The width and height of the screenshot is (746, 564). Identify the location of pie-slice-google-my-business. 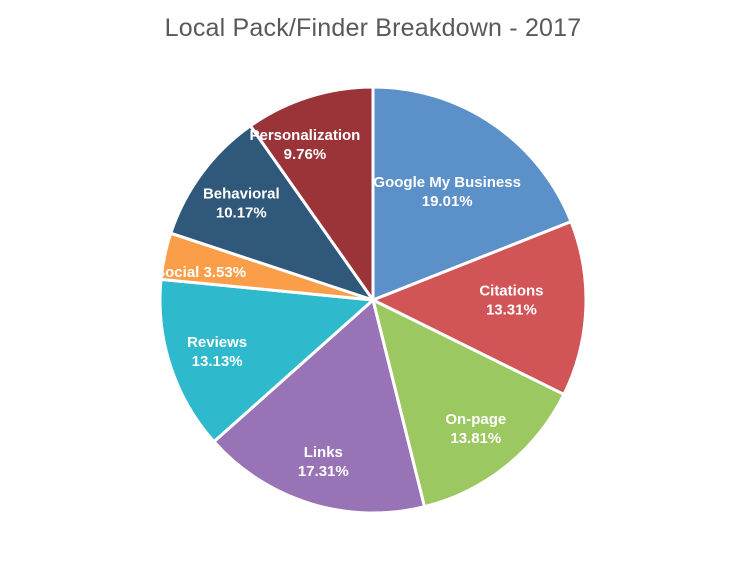
(472, 193).